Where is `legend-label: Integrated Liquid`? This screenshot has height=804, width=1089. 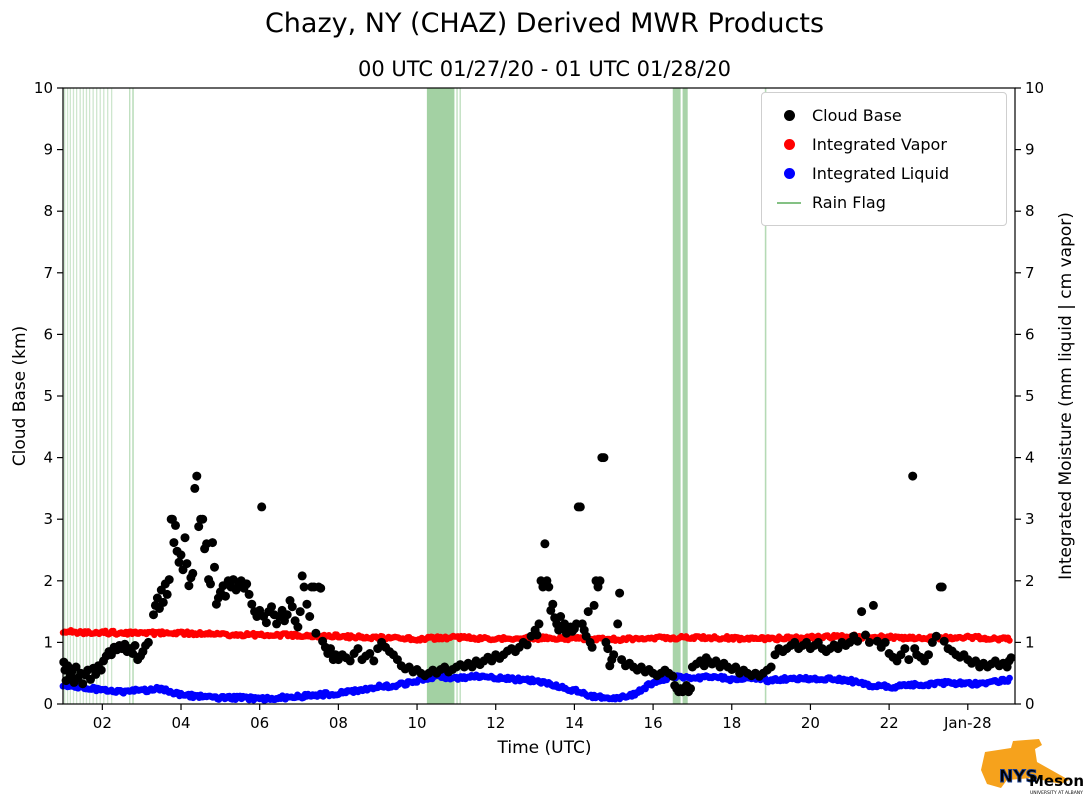
legend-label: Integrated Liquid is located at coordinates (881, 173).